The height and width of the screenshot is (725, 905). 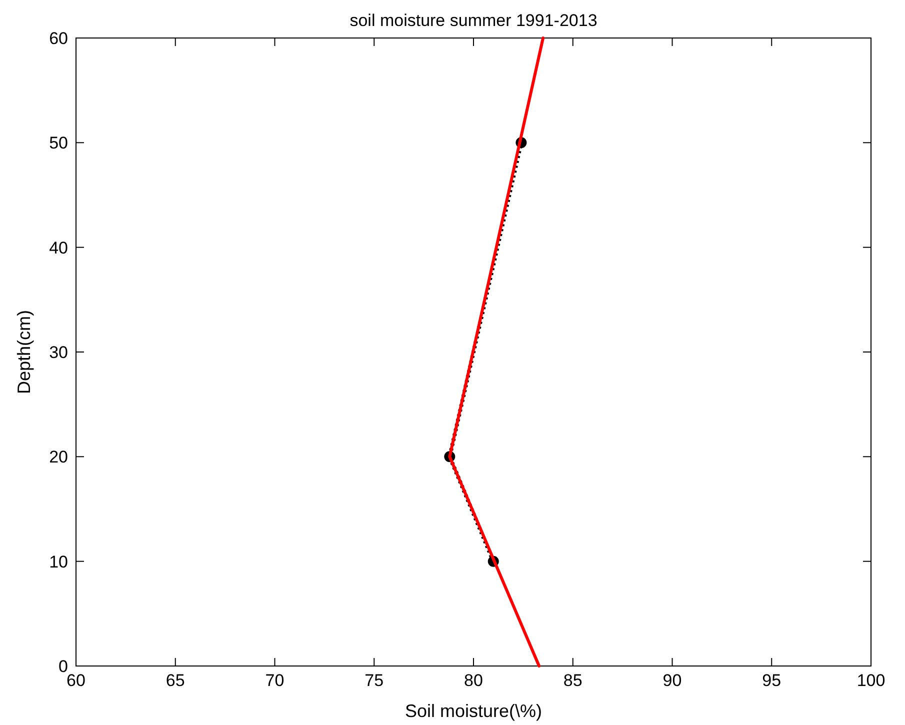 I want to click on y-tick-label: 20, so click(x=58, y=457).